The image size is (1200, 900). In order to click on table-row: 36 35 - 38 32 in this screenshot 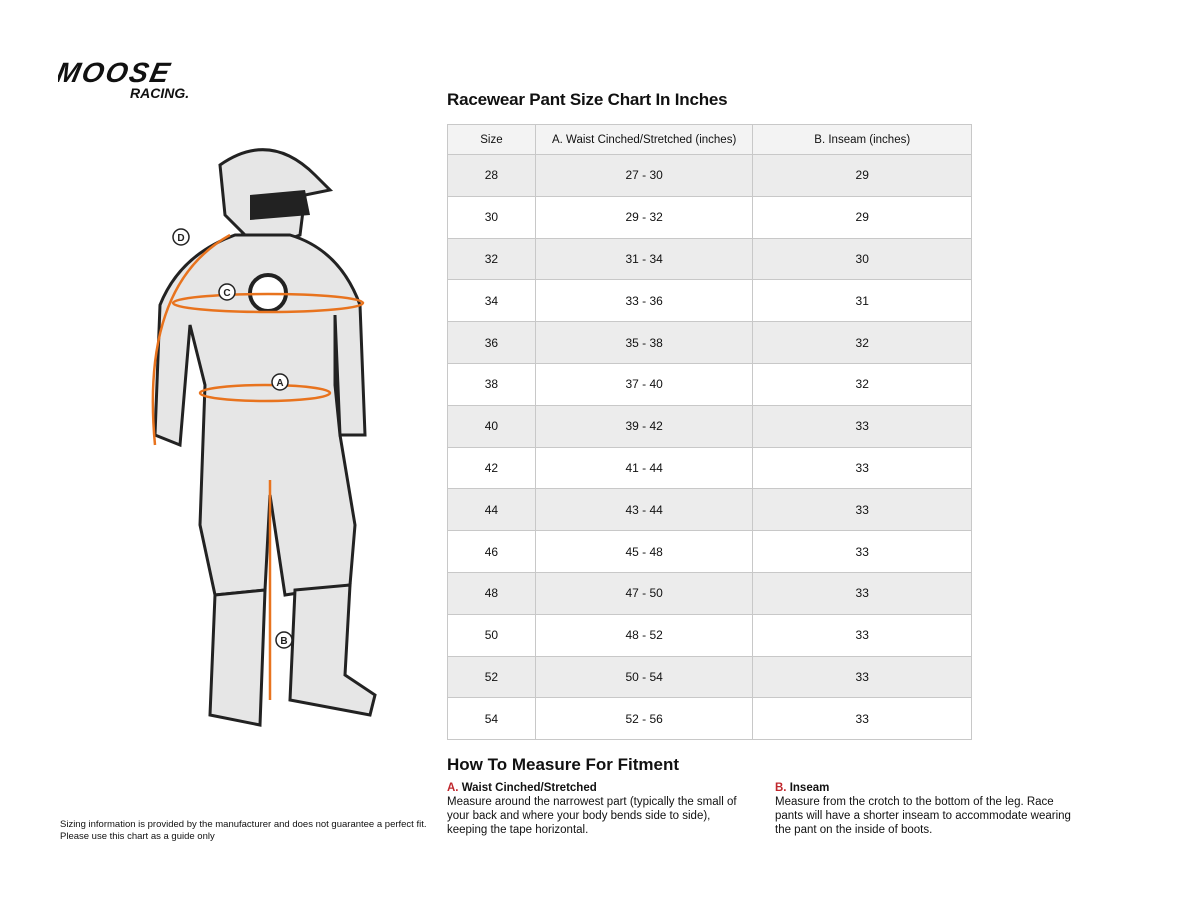, I will do `click(709, 342)`.